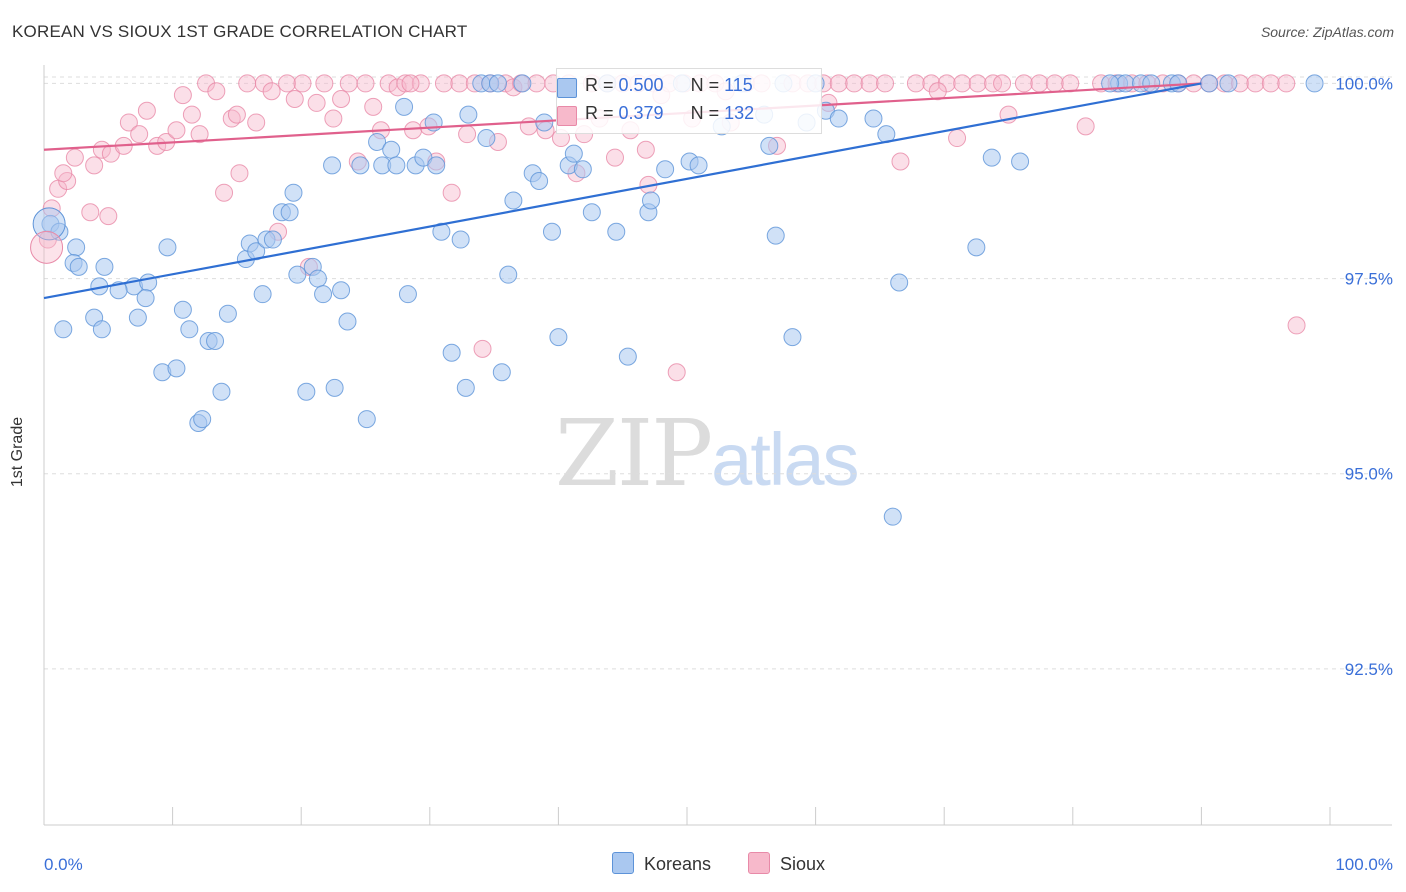 This screenshot has width=1406, height=892. Describe the element at coordinates (1364, 83) in the screenshot. I see `y-tick-label: 100.0%` at that location.